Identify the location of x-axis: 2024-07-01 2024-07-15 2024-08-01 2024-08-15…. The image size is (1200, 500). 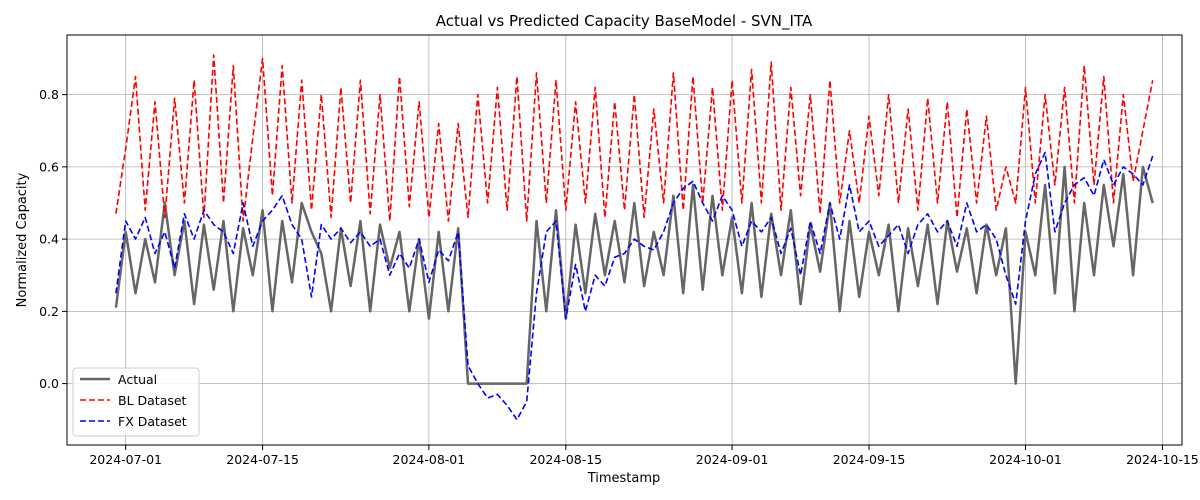
(644, 456).